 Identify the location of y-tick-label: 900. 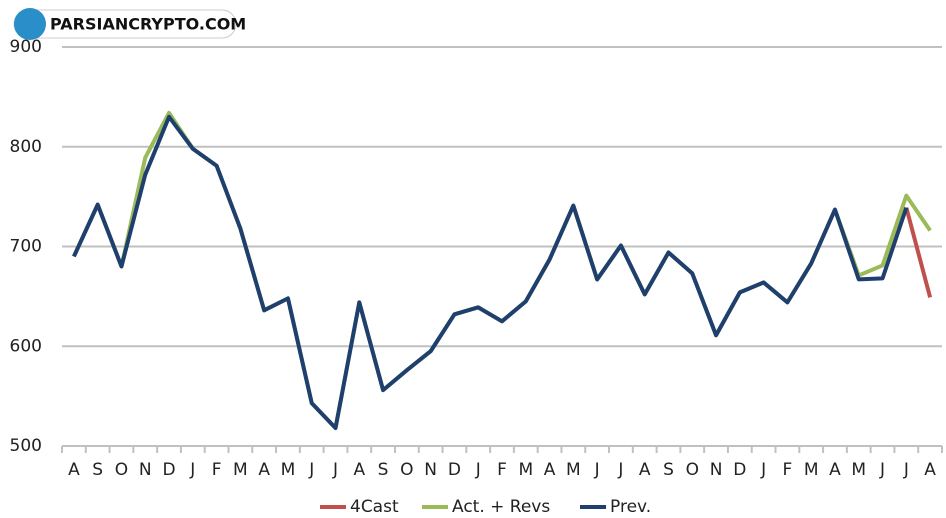
(26, 47).